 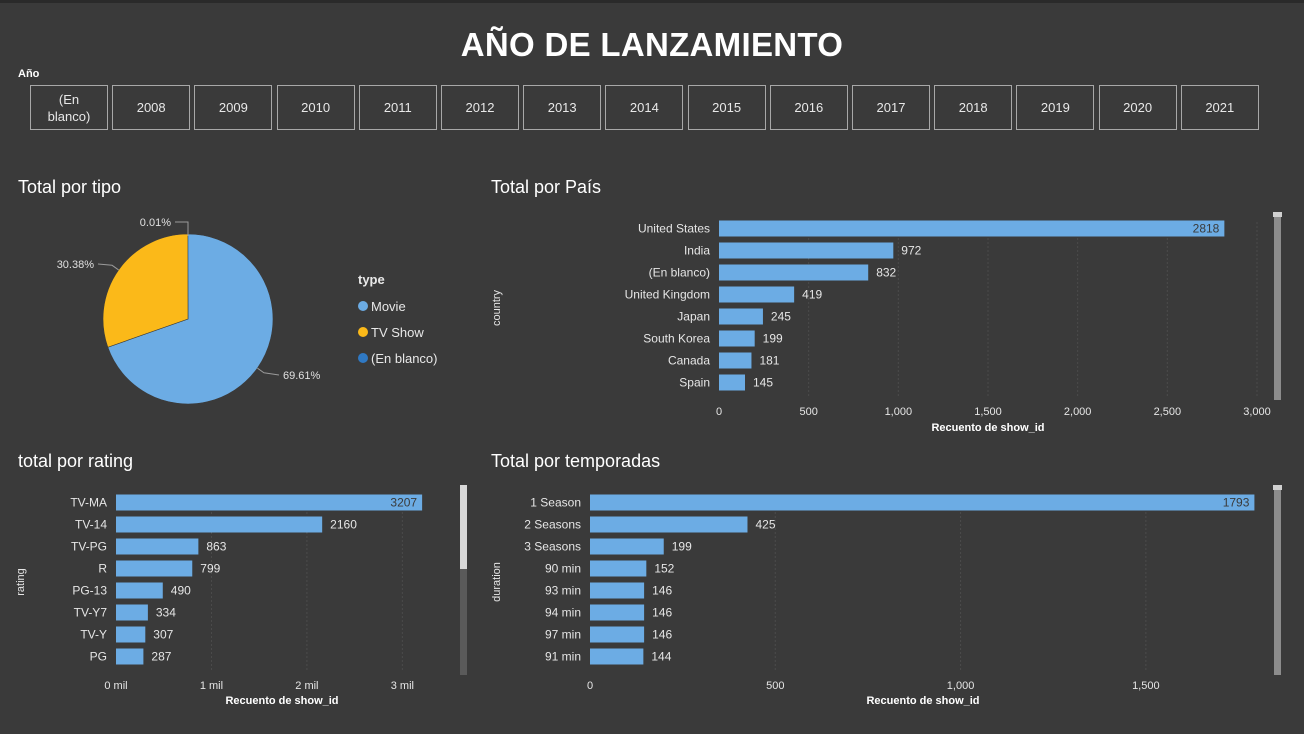 I want to click on pie-slice-en-blanco, so click(x=188, y=276).